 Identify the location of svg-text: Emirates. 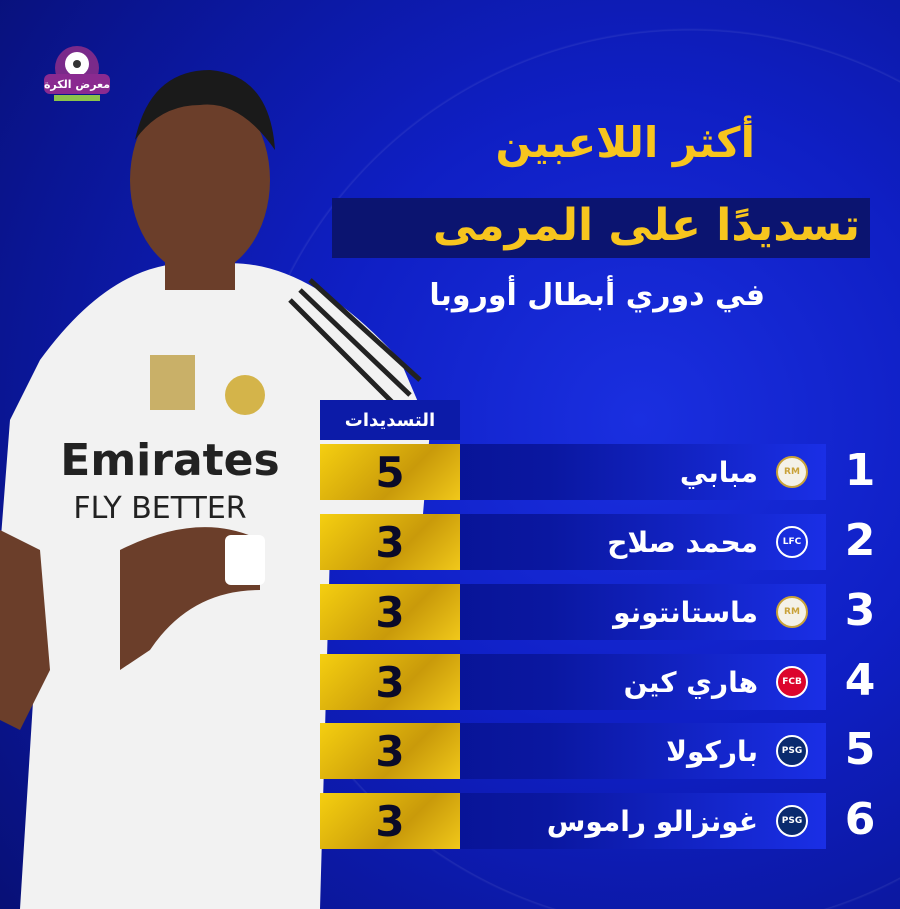
(169, 460).